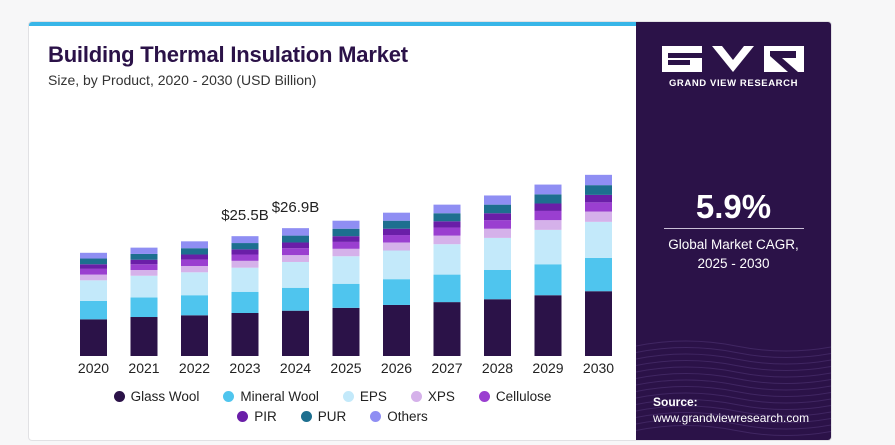 The image size is (895, 445). I want to click on bar-segment-cellulose-2030, so click(598, 207).